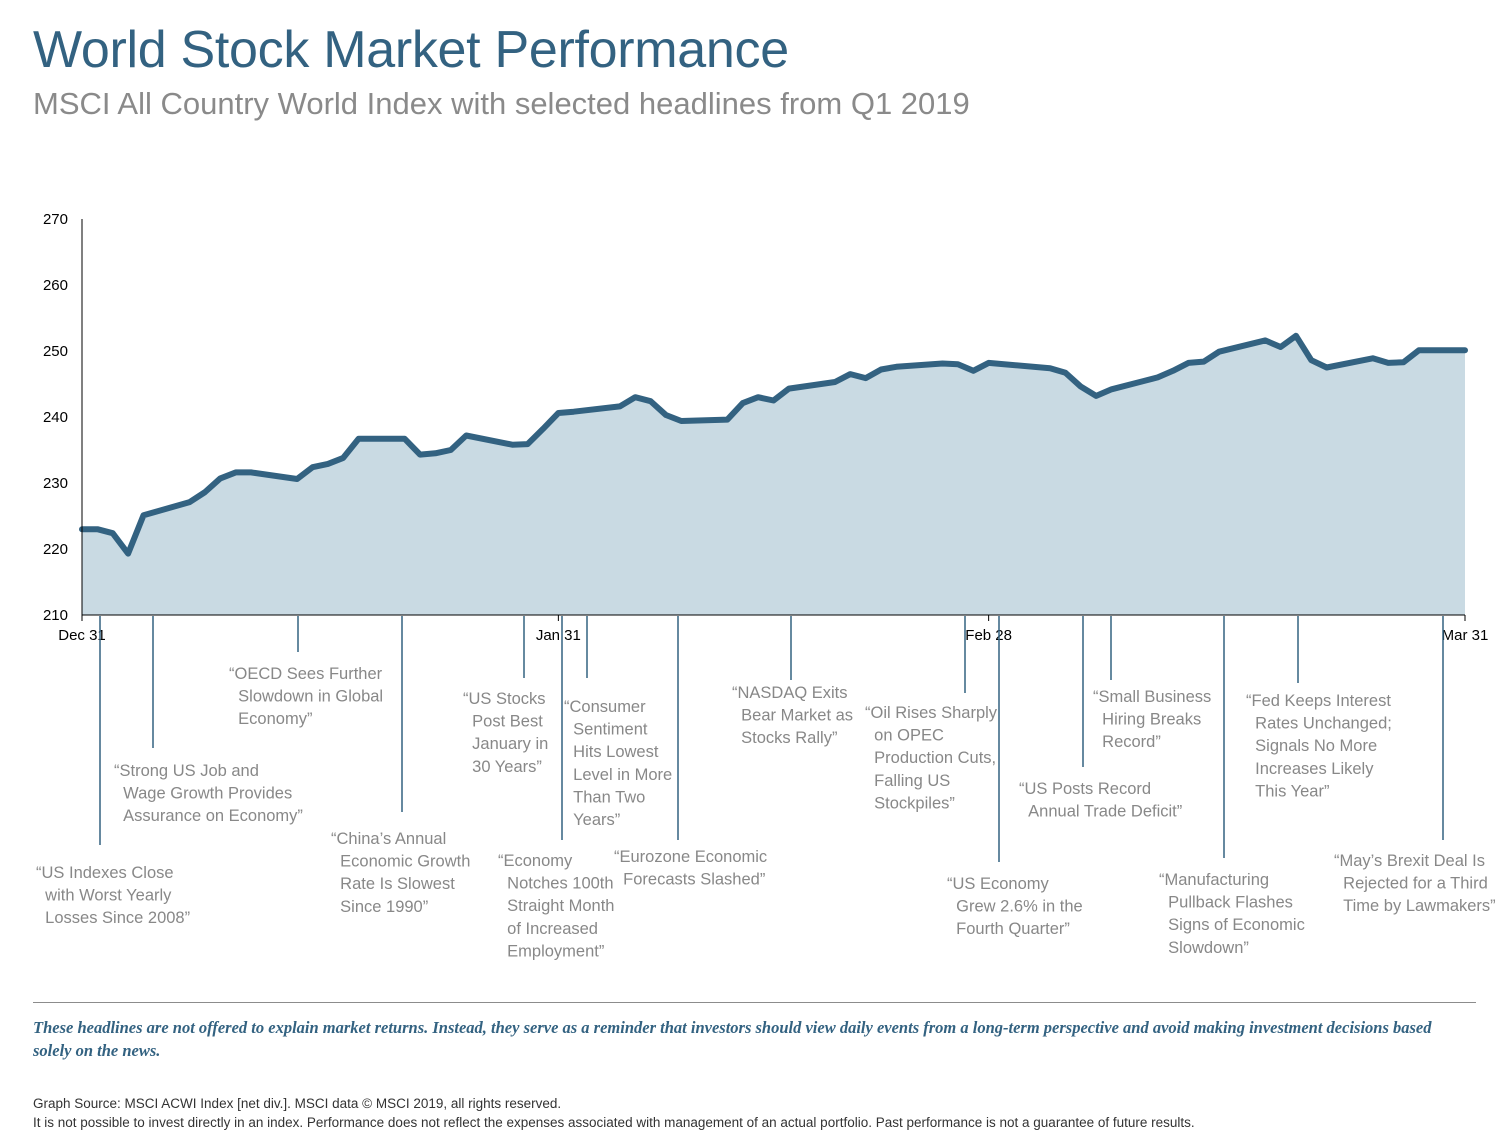 This screenshot has width=1509, height=1143. I want to click on headline-line: Than Two, so click(604, 797).